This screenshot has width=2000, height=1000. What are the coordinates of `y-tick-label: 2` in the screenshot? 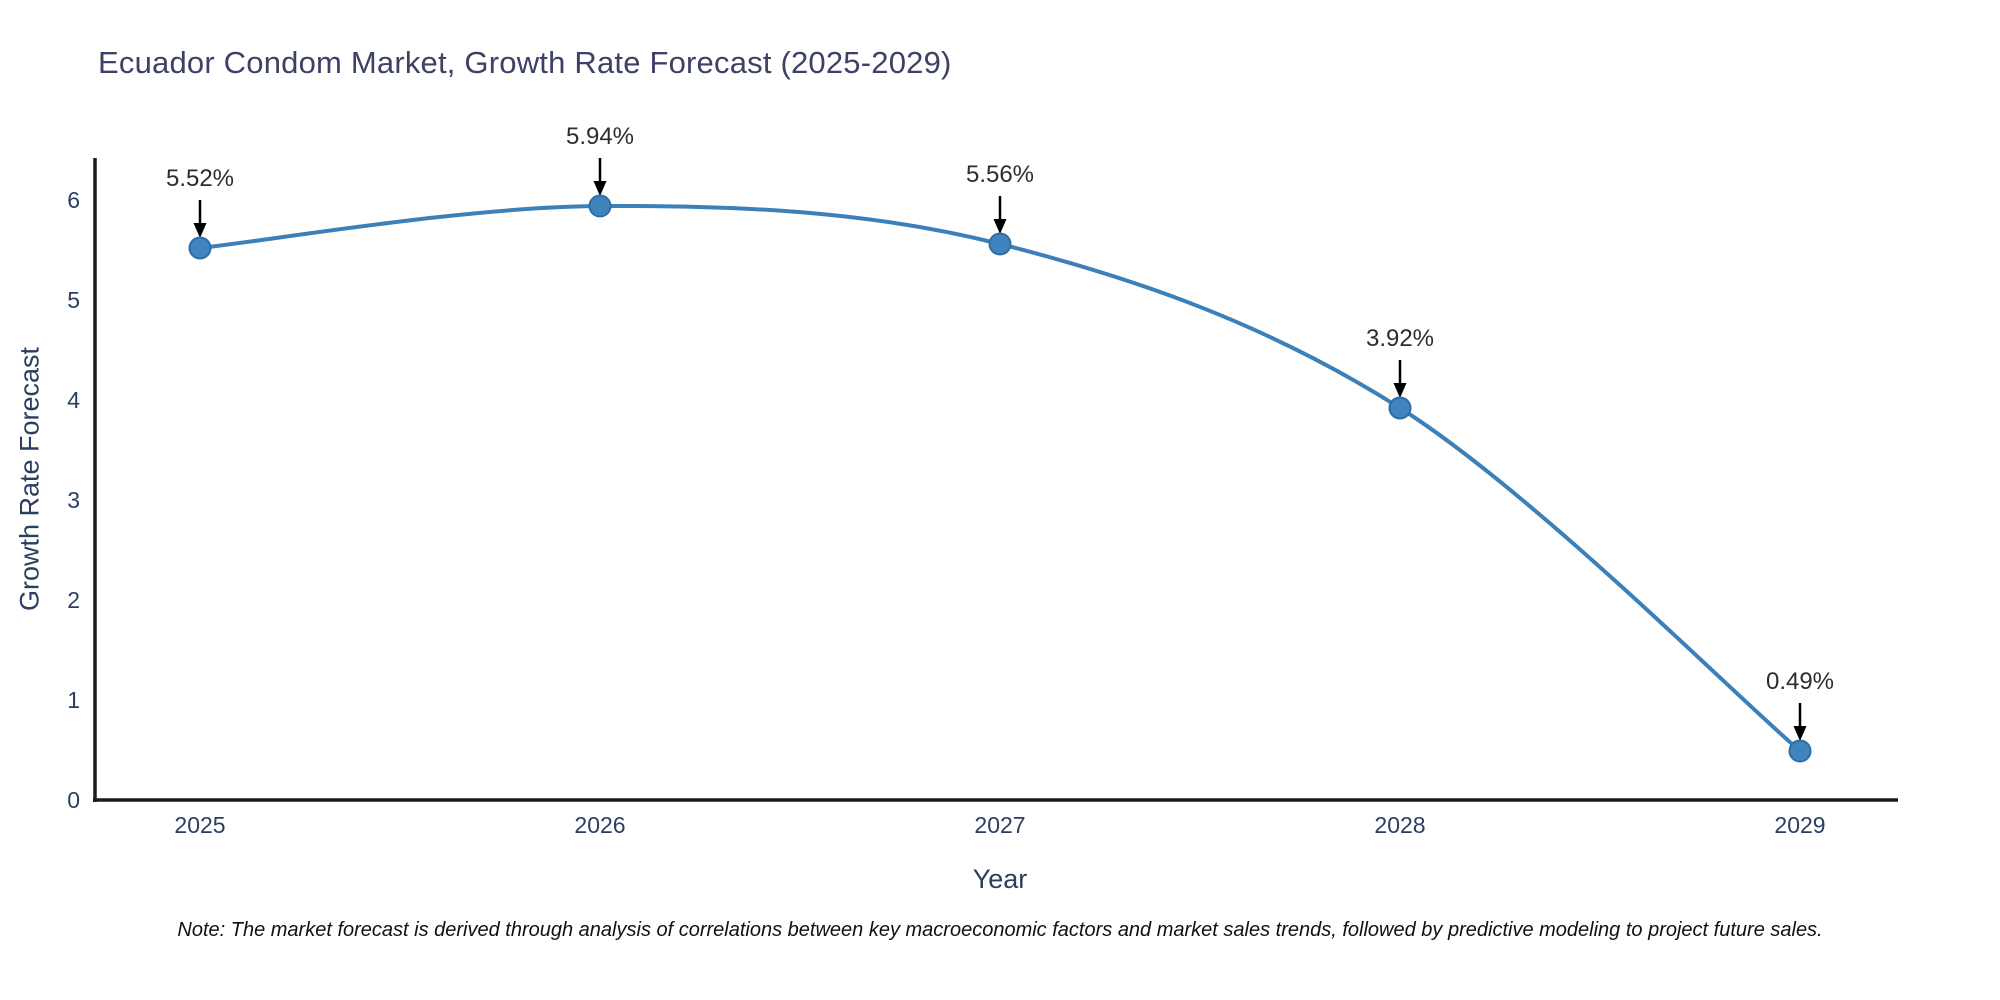 It's located at (73, 600).